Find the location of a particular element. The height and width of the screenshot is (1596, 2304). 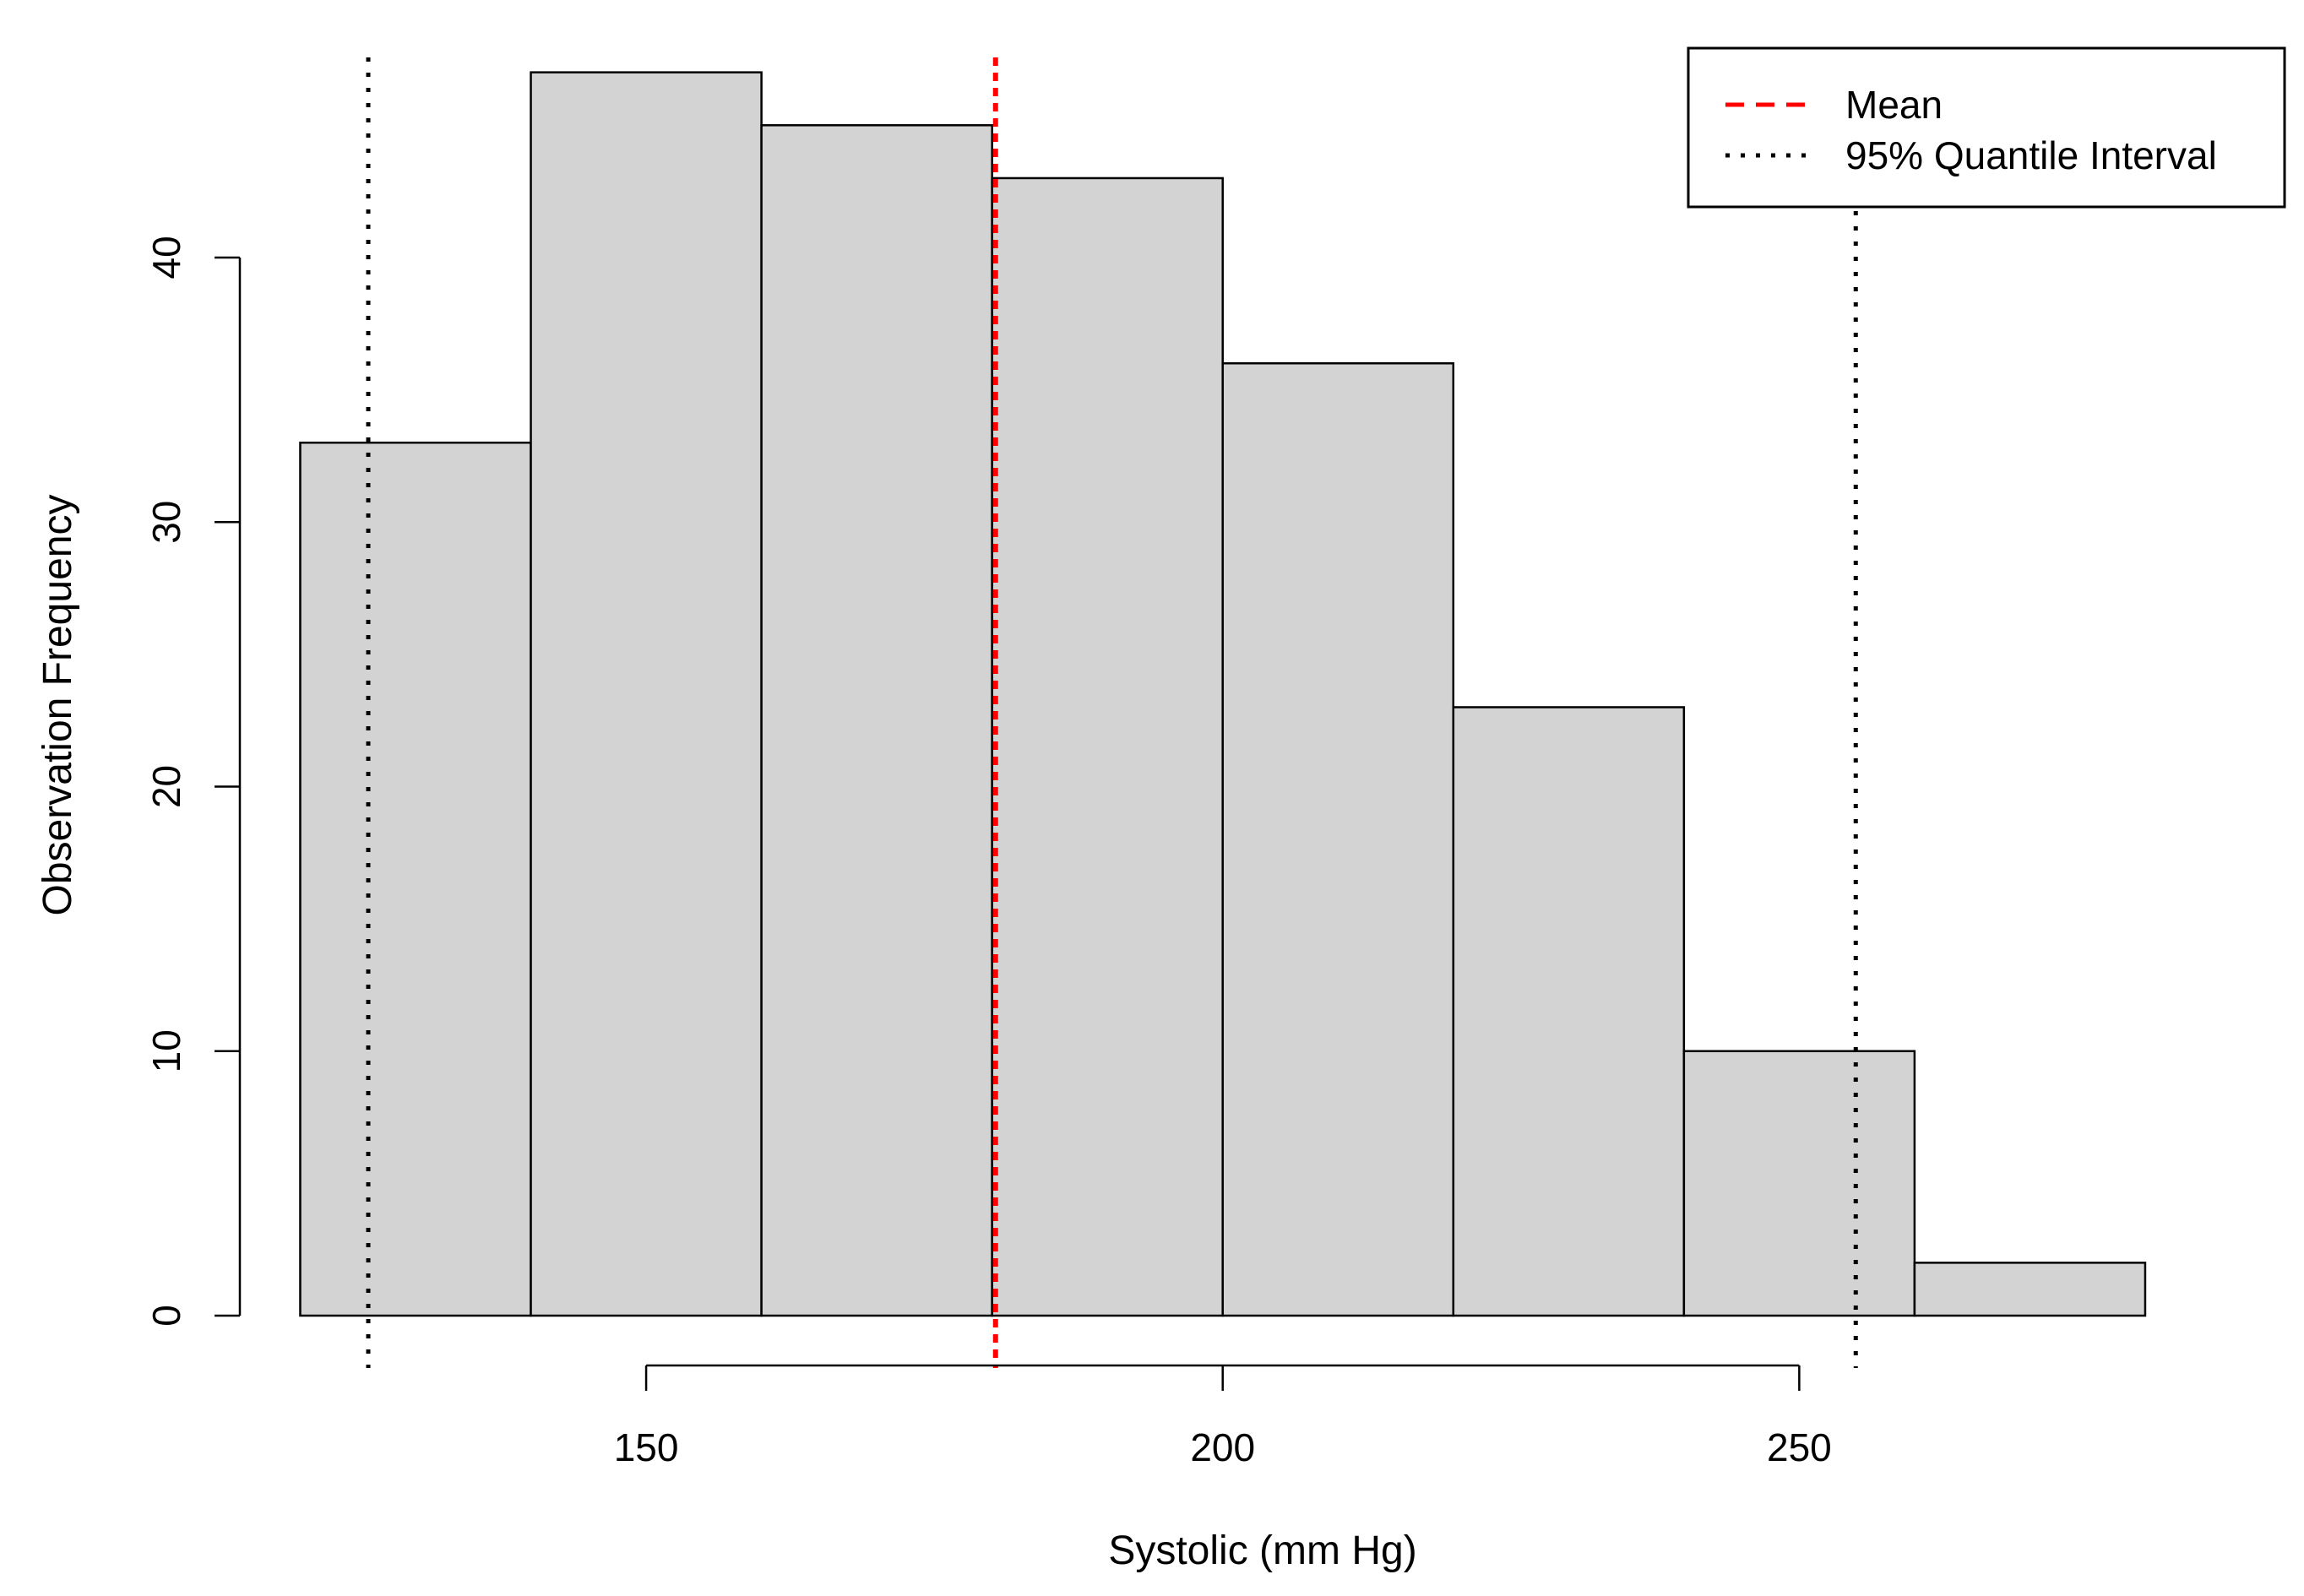

legend-mean-label: Mean is located at coordinates (1894, 105).